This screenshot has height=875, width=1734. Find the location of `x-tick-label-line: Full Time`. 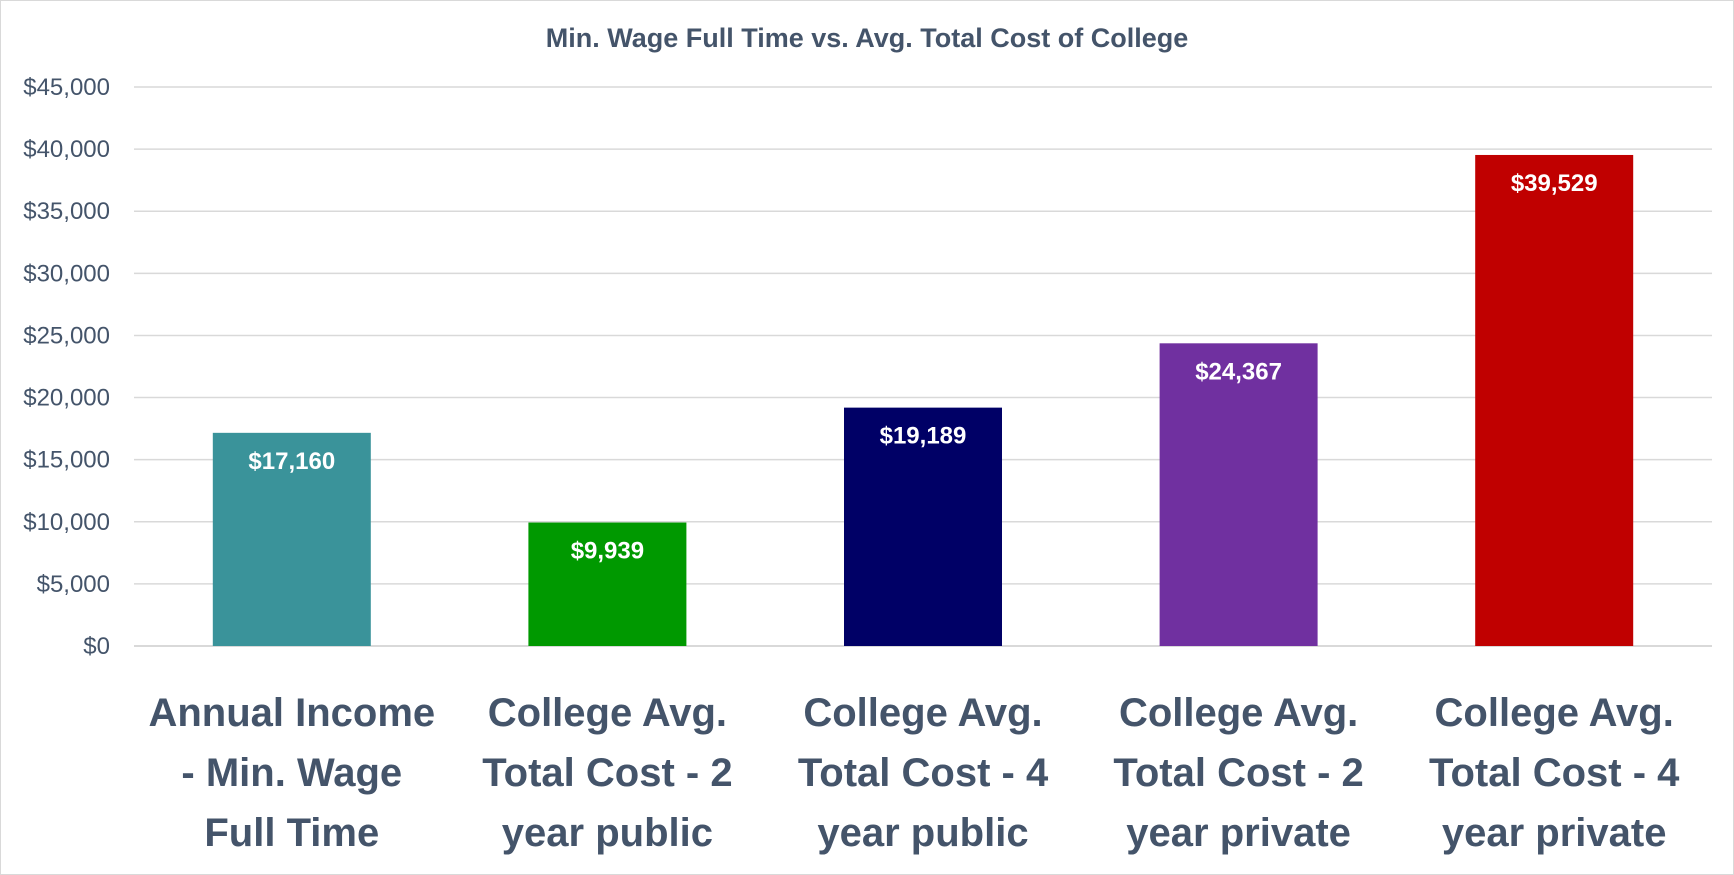

x-tick-label-line: Full Time is located at coordinates (291, 833).